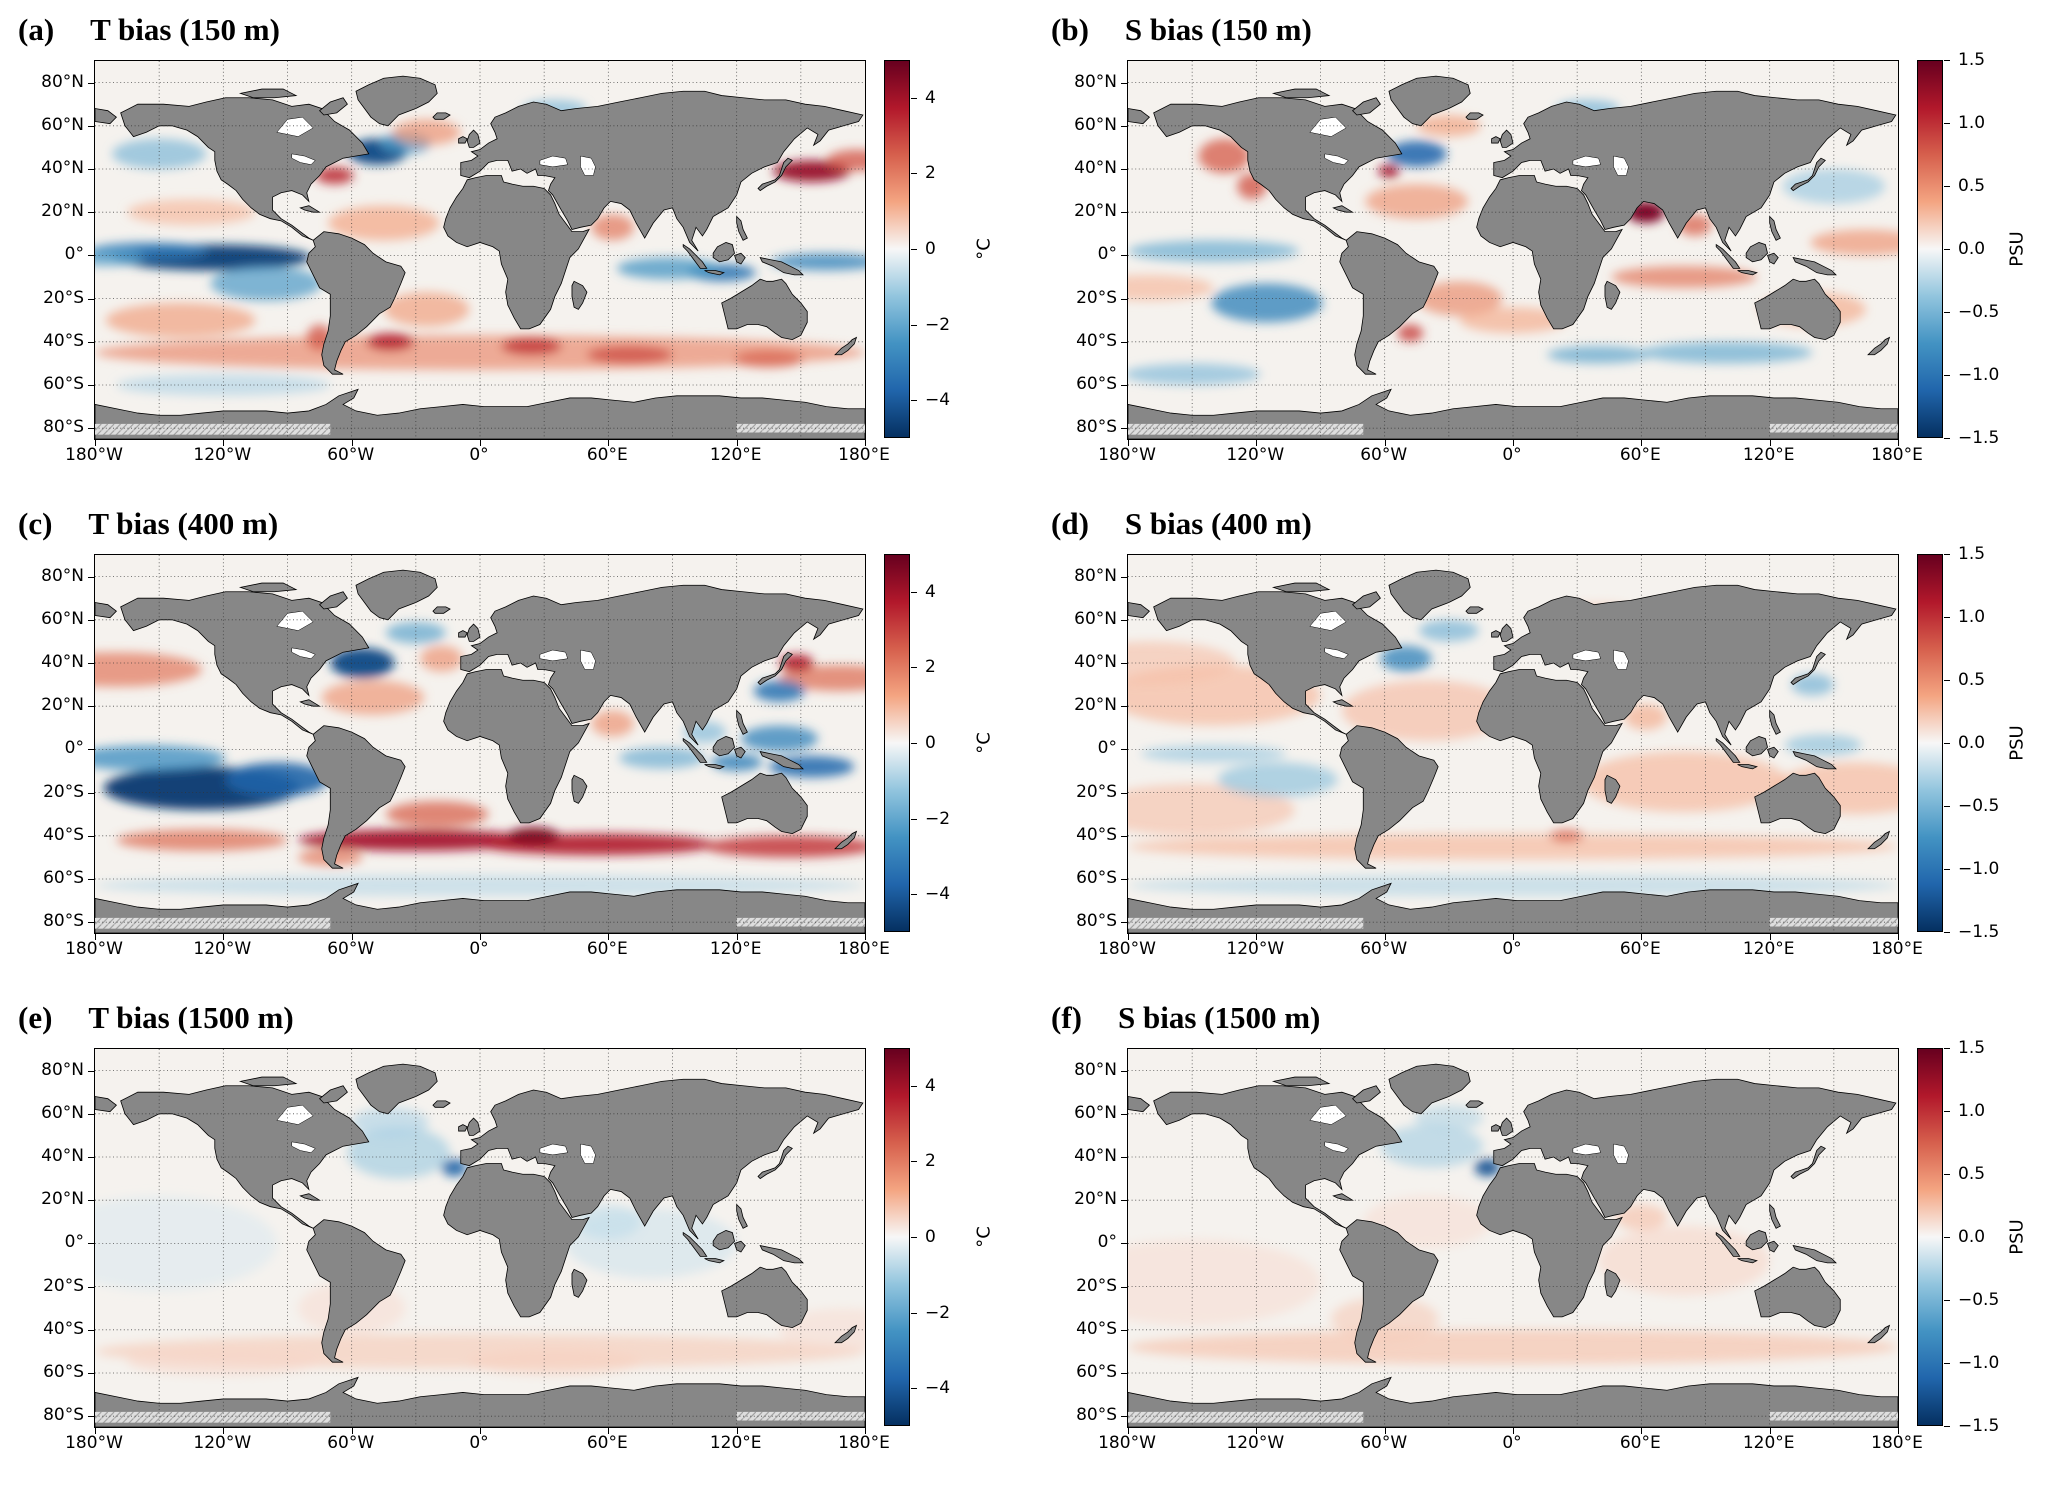  I want to click on colorbar-tick-label: −1.0, so click(1979, 1362).